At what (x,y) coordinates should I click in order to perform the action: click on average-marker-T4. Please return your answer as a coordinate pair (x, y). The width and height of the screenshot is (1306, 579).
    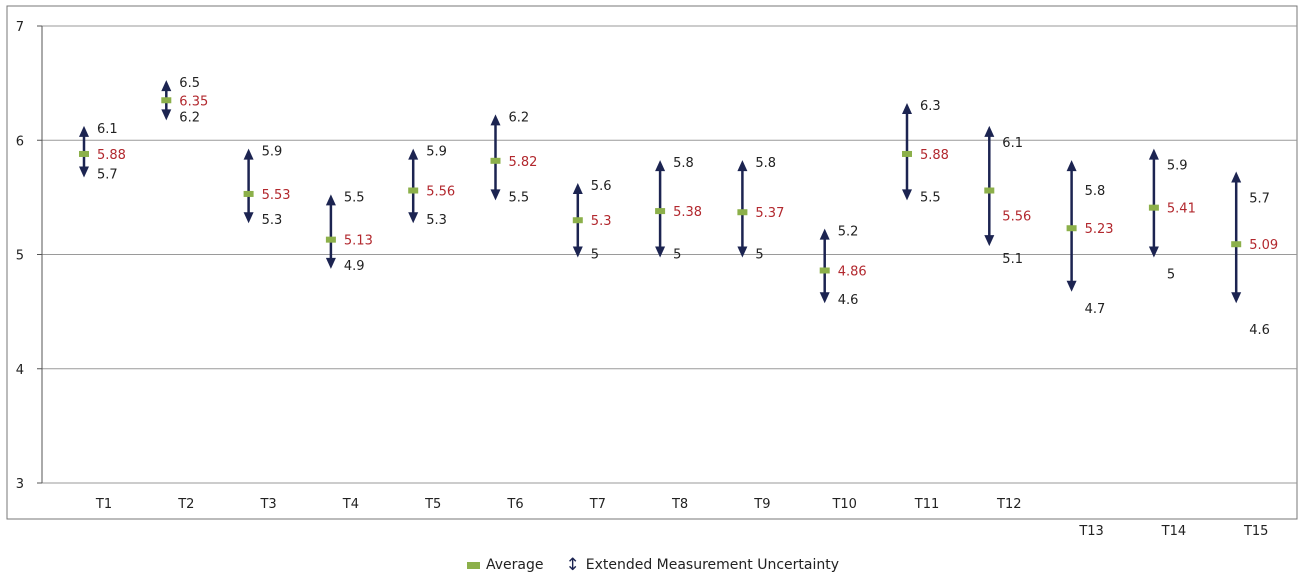
    Looking at the image, I should click on (330, 239).